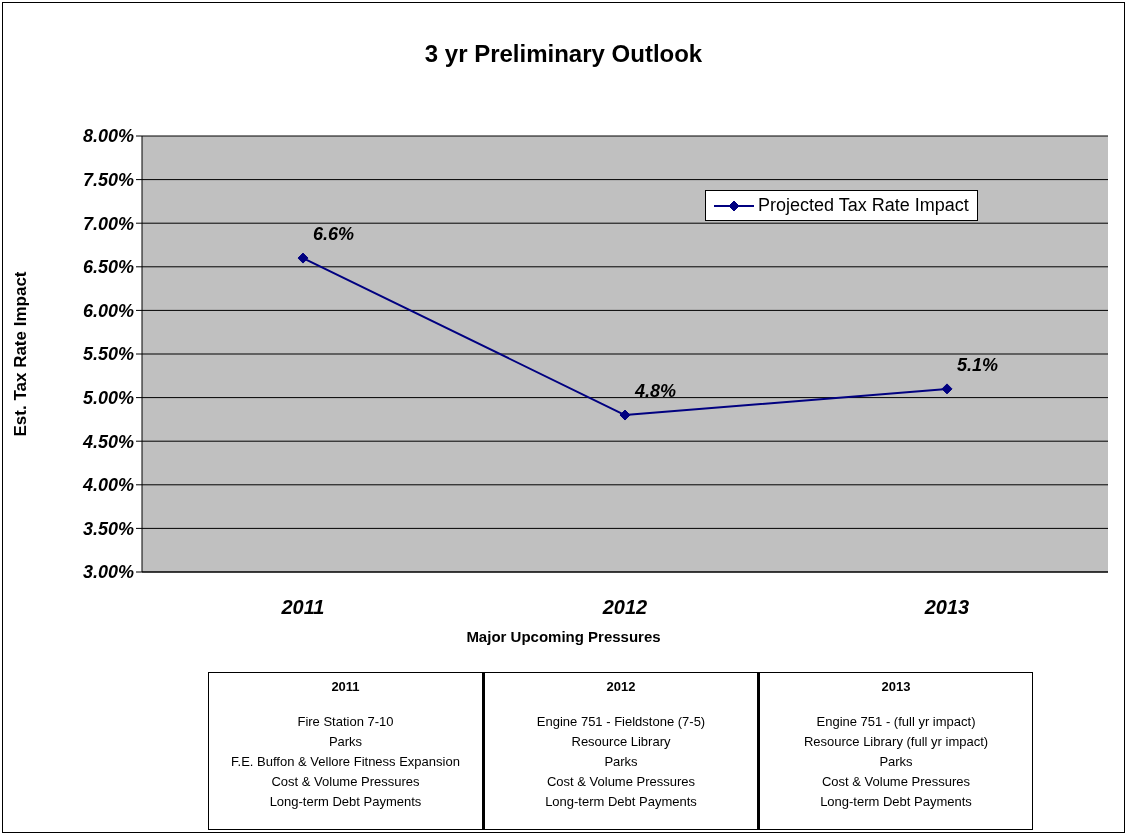 This screenshot has height=835, width=1127. I want to click on chart-title: 3 yr Preliminary Outlook, so click(563, 54).